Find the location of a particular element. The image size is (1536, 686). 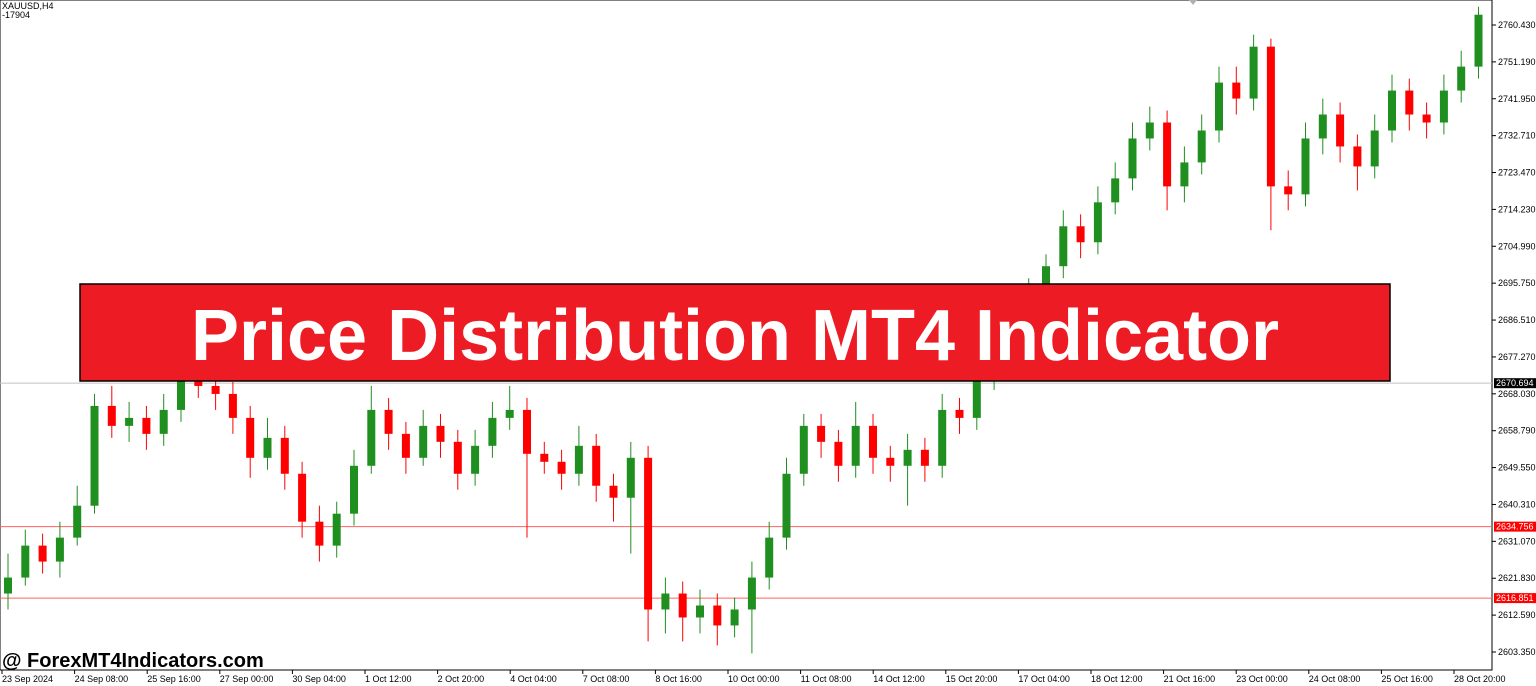

shift-marker is located at coordinates (1193, 2).